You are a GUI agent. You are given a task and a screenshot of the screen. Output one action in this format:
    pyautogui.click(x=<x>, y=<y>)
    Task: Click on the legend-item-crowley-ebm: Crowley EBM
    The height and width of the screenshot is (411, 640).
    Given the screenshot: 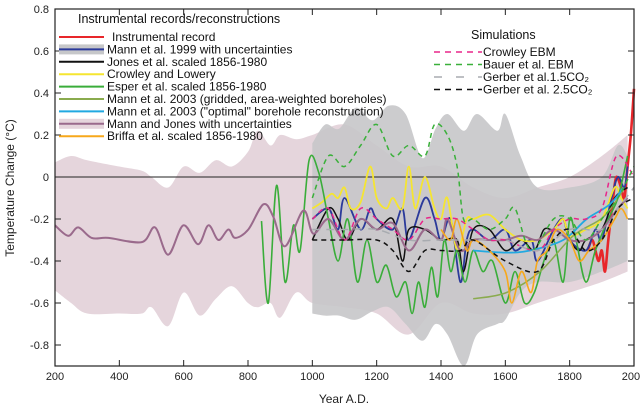 What is the action you would take?
    pyautogui.click(x=495, y=52)
    